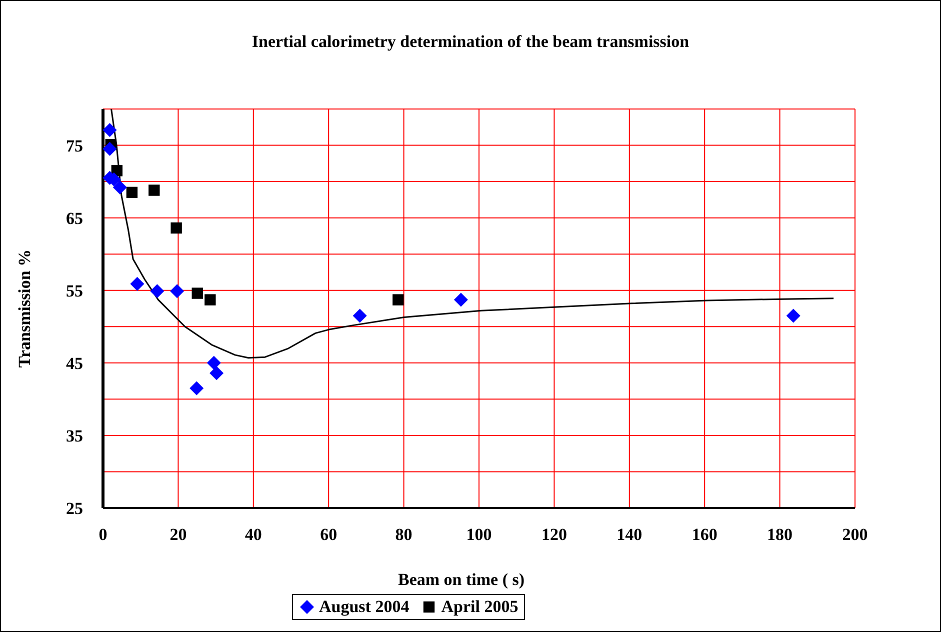  What do you see at coordinates (24, 308) in the screenshot?
I see `y-axis-title: Transmission %` at bounding box center [24, 308].